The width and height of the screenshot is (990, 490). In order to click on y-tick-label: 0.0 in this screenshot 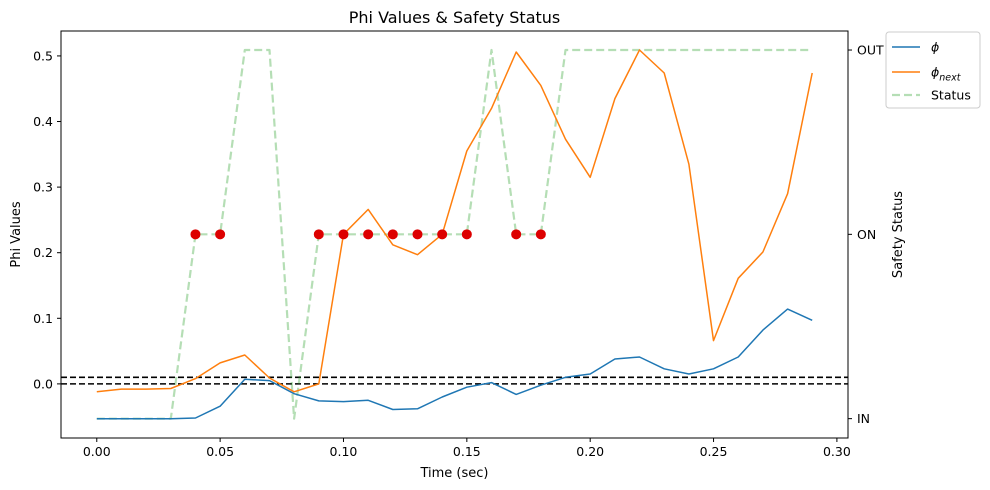, I will do `click(43, 383)`.